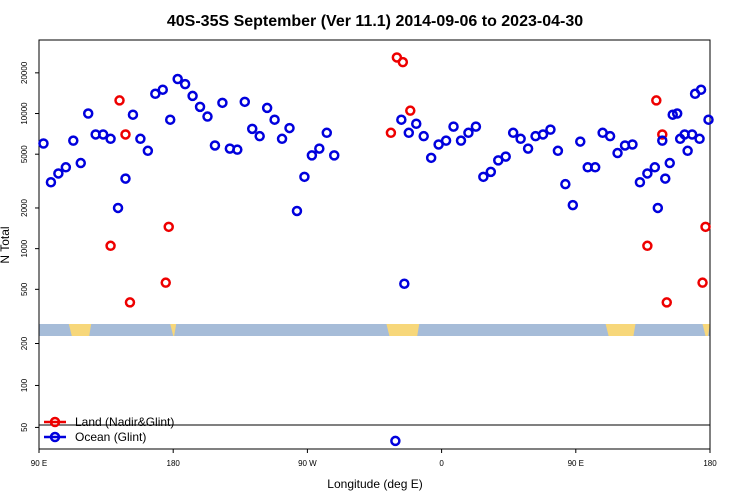  I want to click on legend-ocean-label: Ocean (Glint), so click(110, 437).